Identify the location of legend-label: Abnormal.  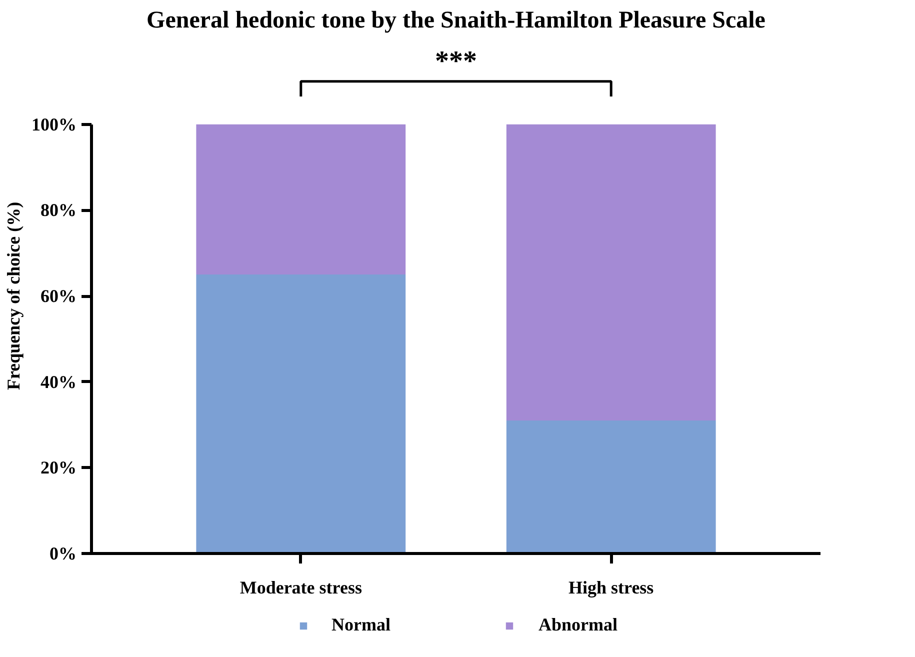
(578, 625).